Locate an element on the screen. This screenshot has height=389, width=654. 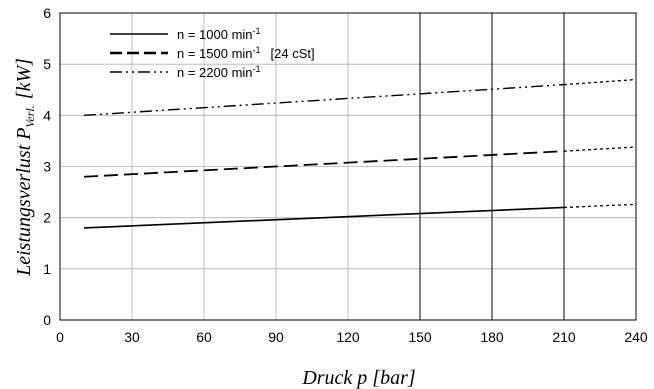
y-tick-label: 3 is located at coordinates (47, 167).